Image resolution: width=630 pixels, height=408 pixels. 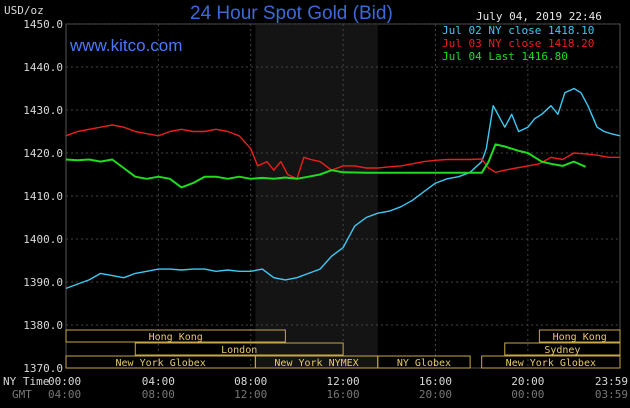 I want to click on y-tick-label: 1440.0, so click(x=43, y=67).